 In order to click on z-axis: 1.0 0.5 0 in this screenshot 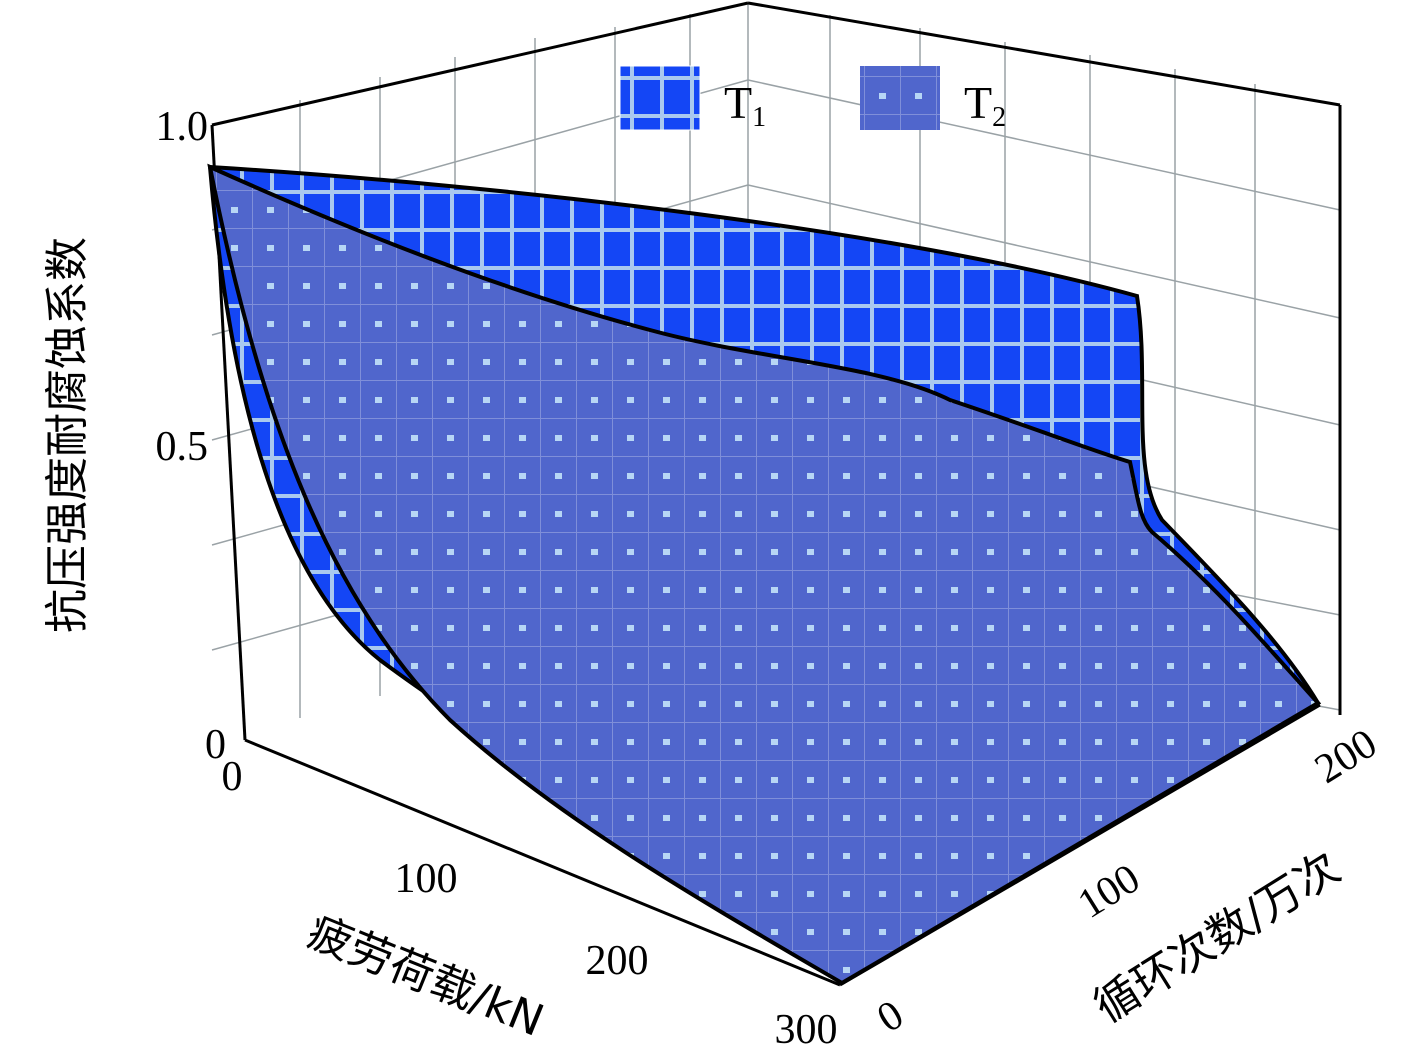, I will do `click(191, 436)`.